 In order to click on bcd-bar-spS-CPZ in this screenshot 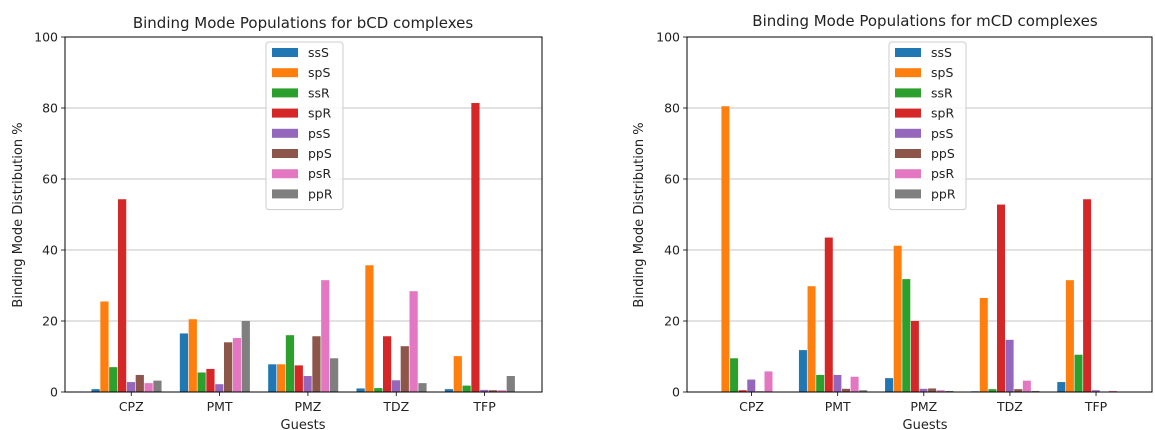, I will do `click(104, 346)`.